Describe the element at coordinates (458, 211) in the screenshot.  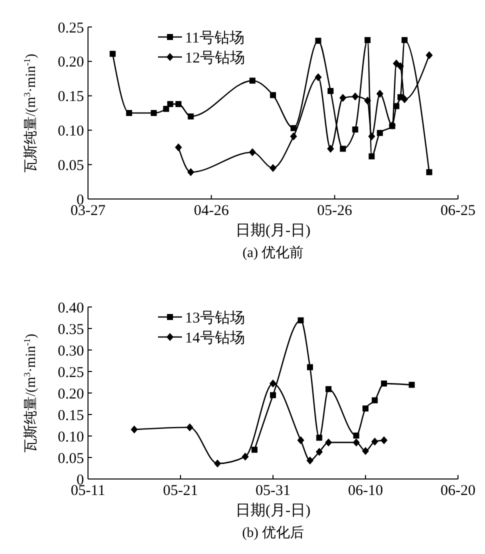
I see `x-tick-label: 06-25` at that location.